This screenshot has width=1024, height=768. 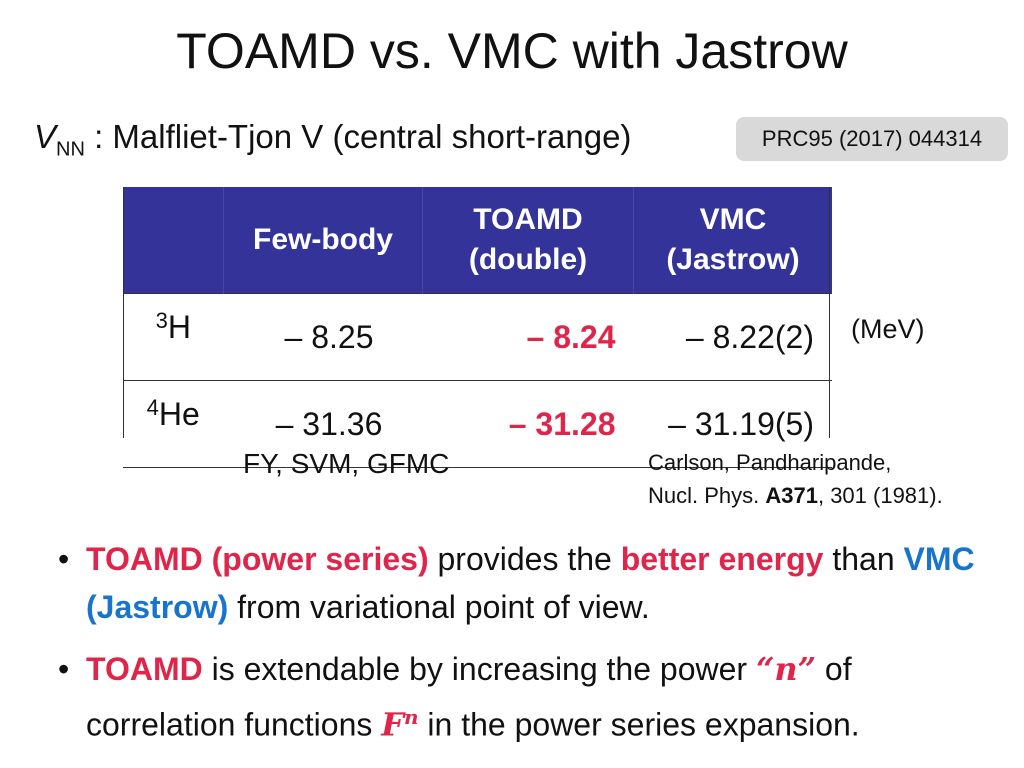 What do you see at coordinates (528, 424) in the screenshot?
I see `toamd-value: – 31.28` at bounding box center [528, 424].